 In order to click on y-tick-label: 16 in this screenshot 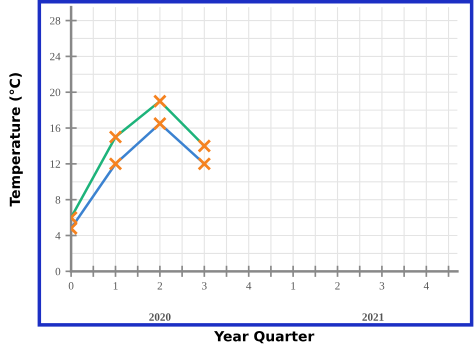, I will do `click(55, 128)`.